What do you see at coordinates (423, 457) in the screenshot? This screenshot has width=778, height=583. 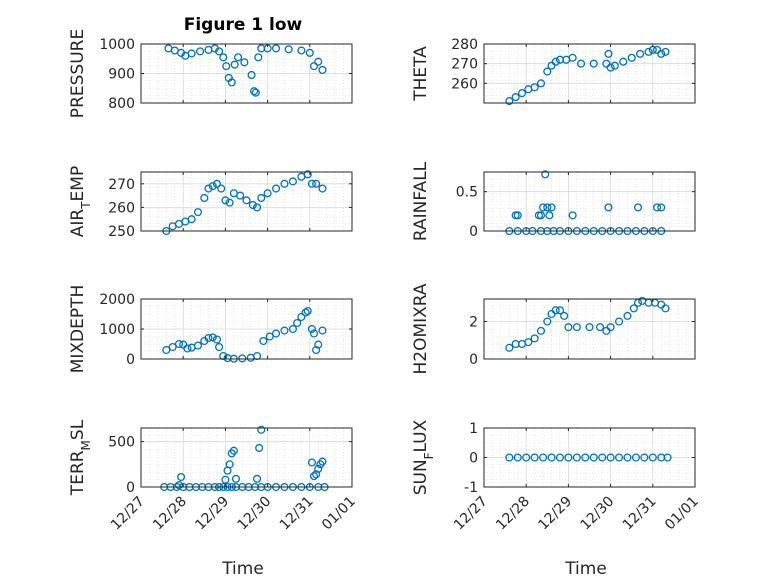 I see `y-axis-label: SUNFLUX` at bounding box center [423, 457].